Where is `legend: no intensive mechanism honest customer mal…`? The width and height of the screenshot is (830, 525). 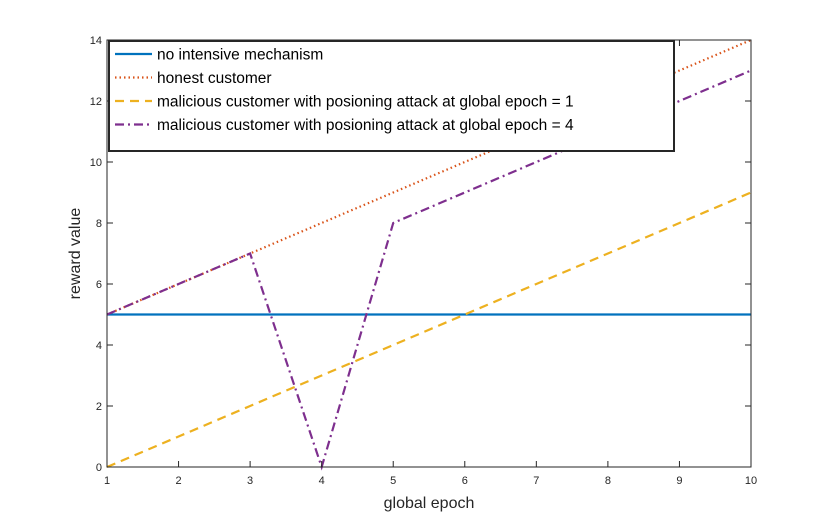 legend: no intensive mechanism honest customer mal… is located at coordinates (391, 96).